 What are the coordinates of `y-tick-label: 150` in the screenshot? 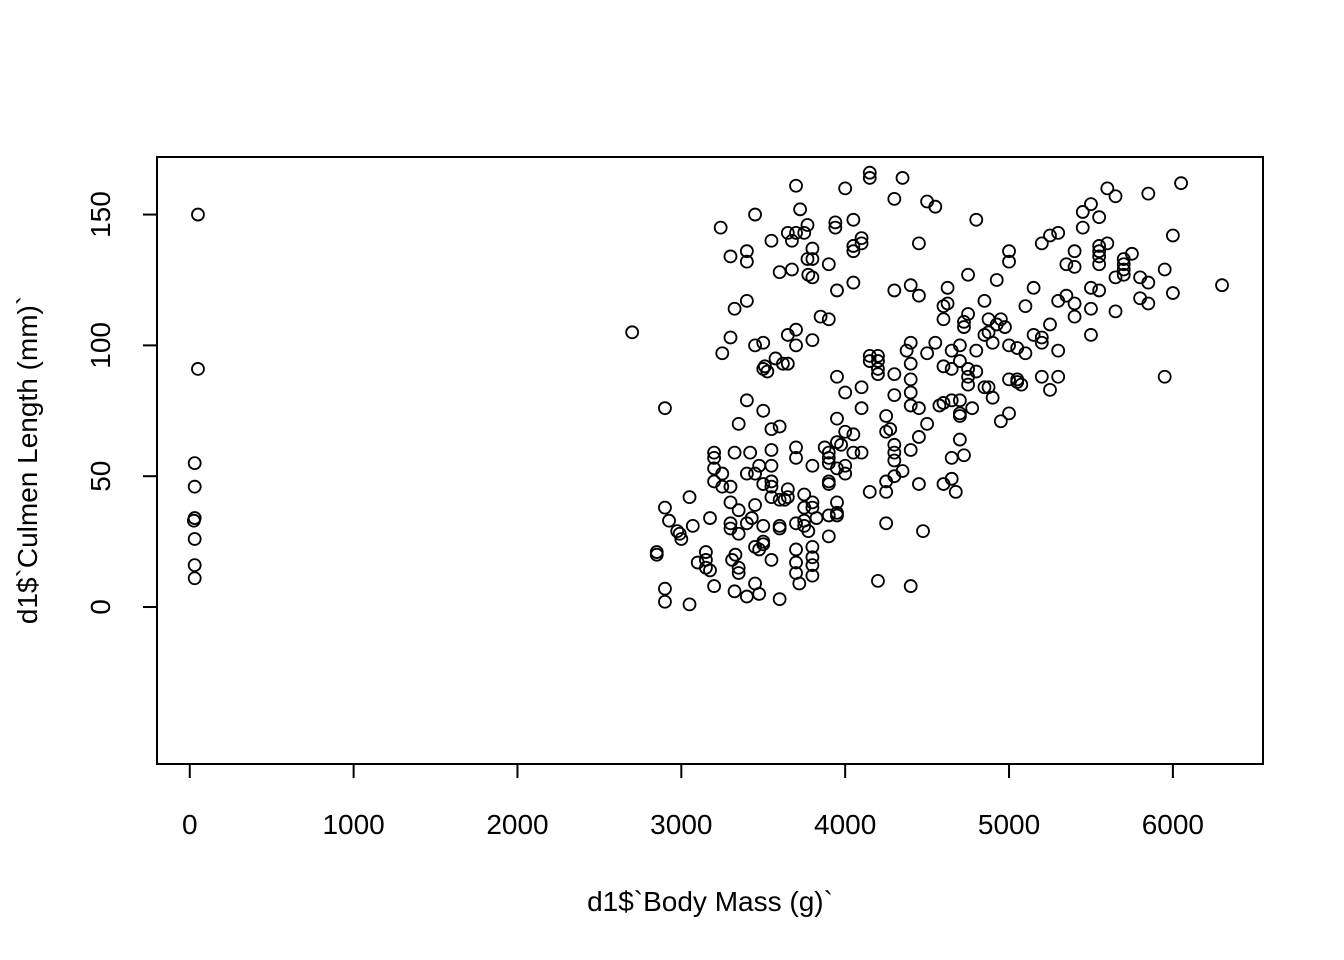 It's located at (100, 214).